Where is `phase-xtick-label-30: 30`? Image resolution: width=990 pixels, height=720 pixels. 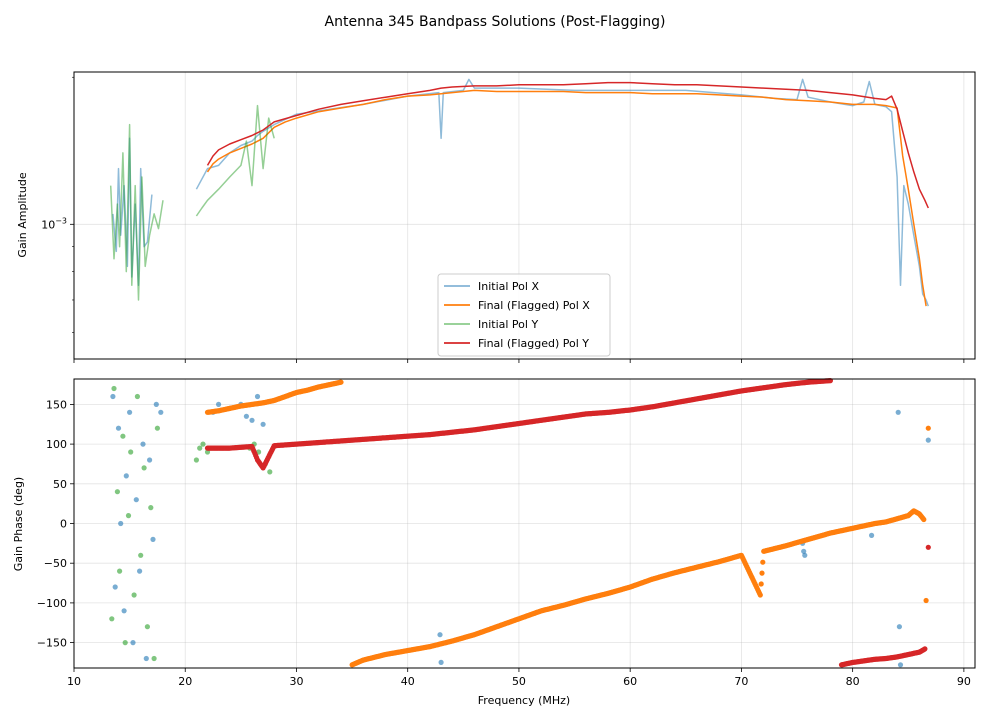 phase-xtick-label-30: 30 is located at coordinates (296, 681).